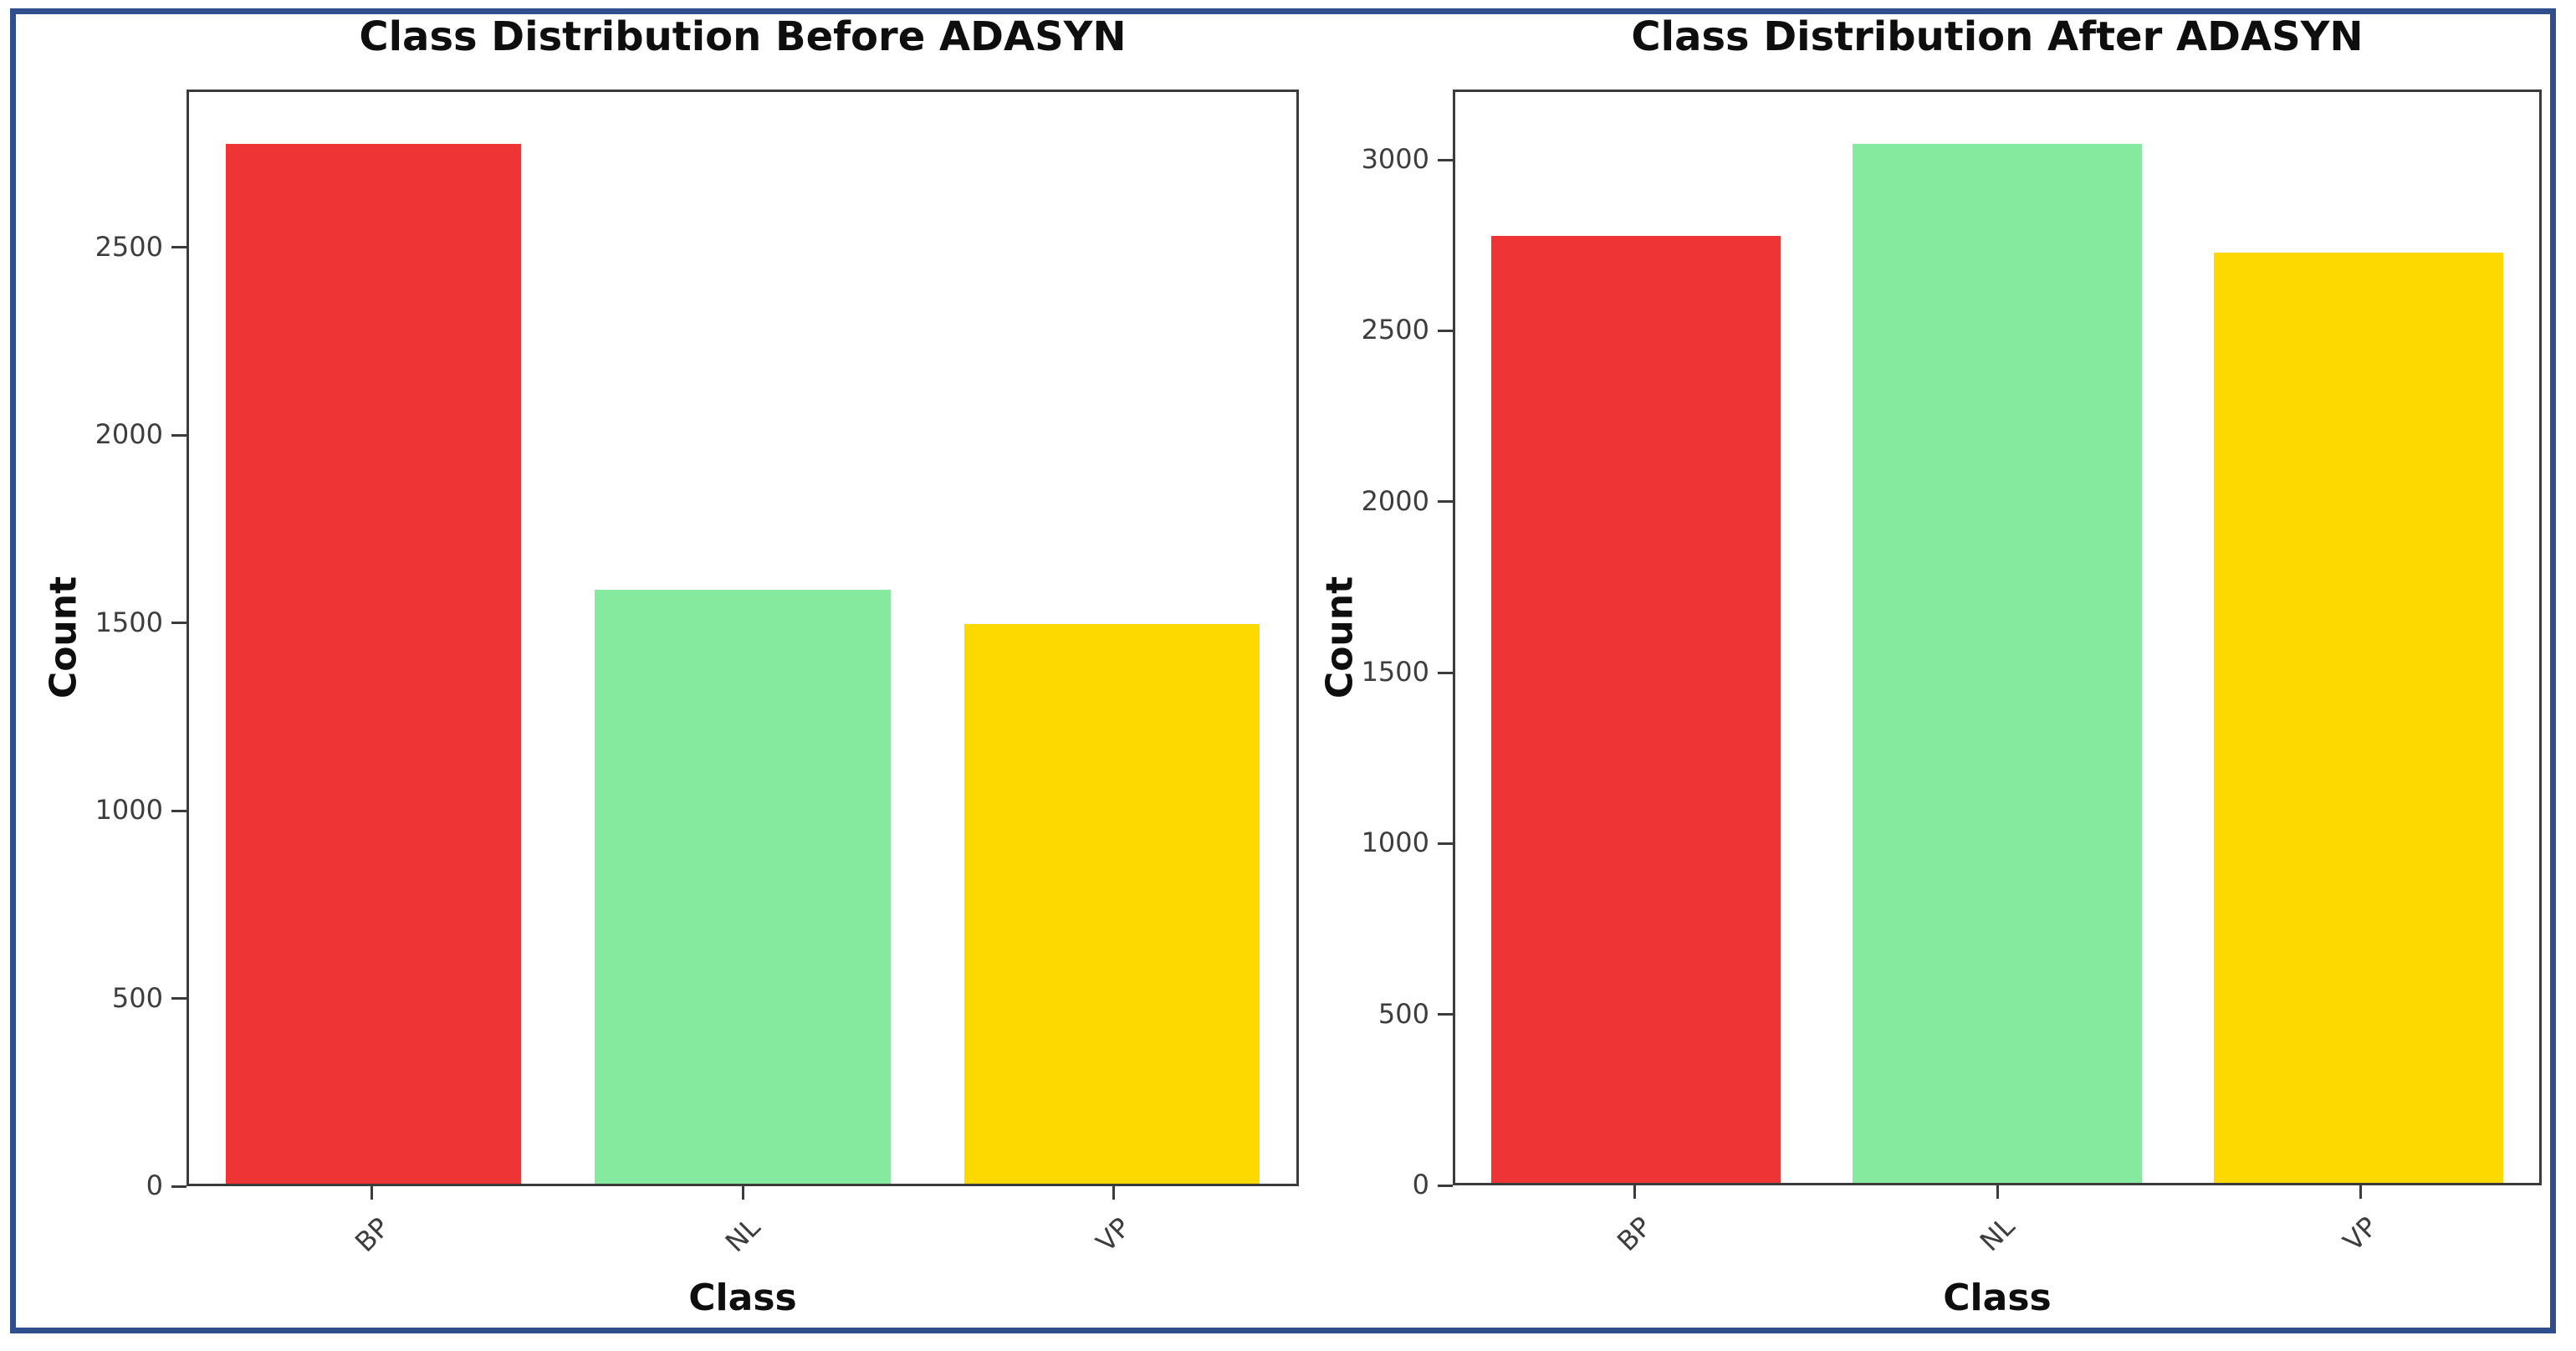  Describe the element at coordinates (1395, 159) in the screenshot. I see `y-tick-label: 3000` at that location.